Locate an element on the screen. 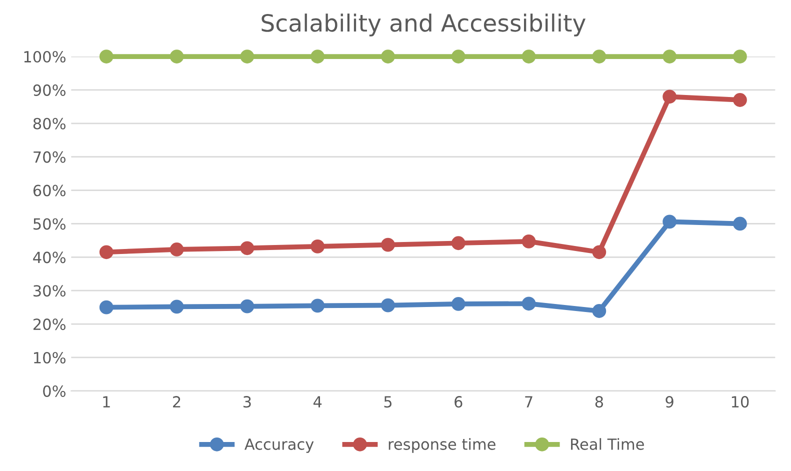 This screenshot has height=471, width=791. y-tick-label: 80% is located at coordinates (49, 124).